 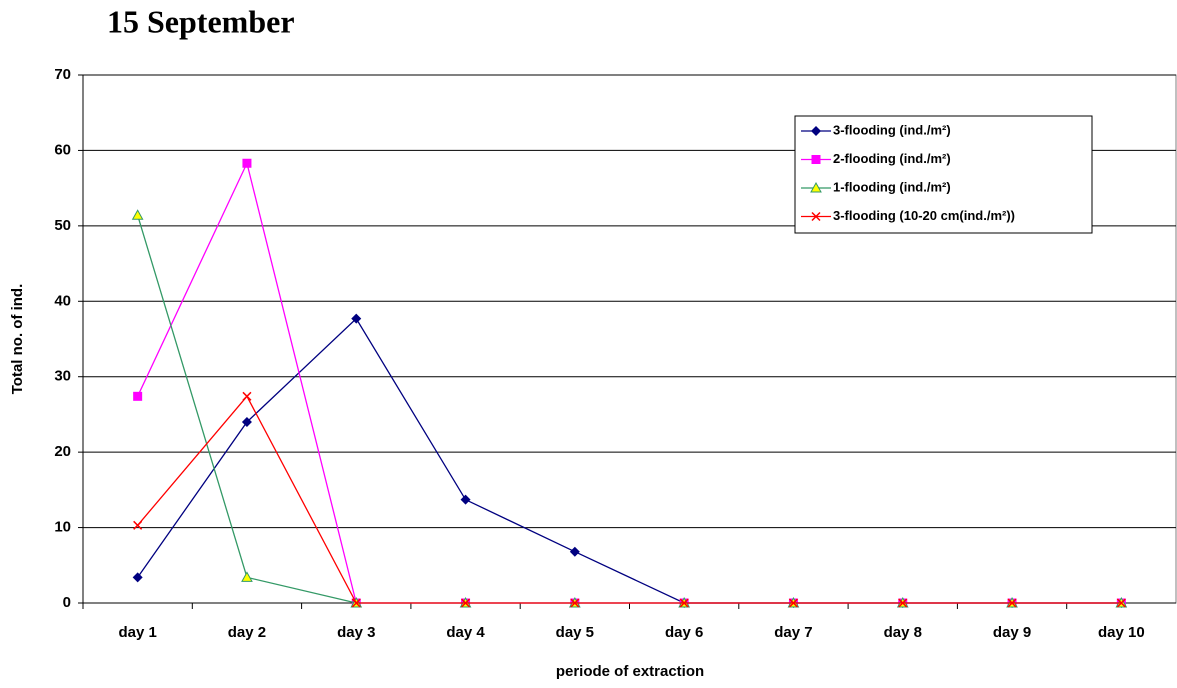 I want to click on x-tick-label: day 8, so click(x=903, y=632).